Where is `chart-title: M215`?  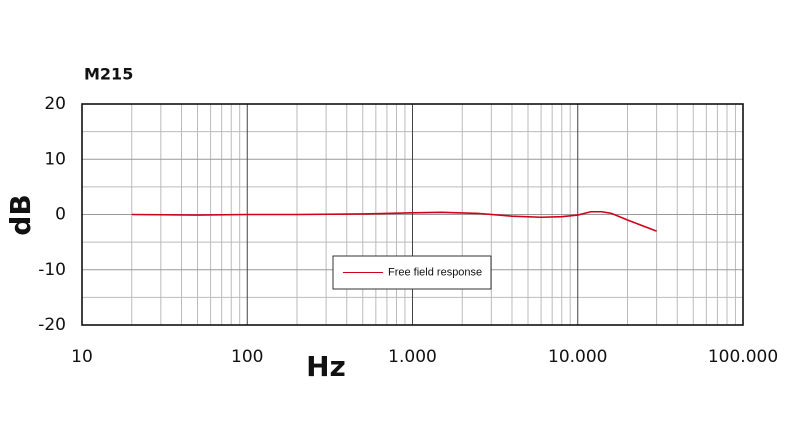
chart-title: M215 is located at coordinates (108, 74).